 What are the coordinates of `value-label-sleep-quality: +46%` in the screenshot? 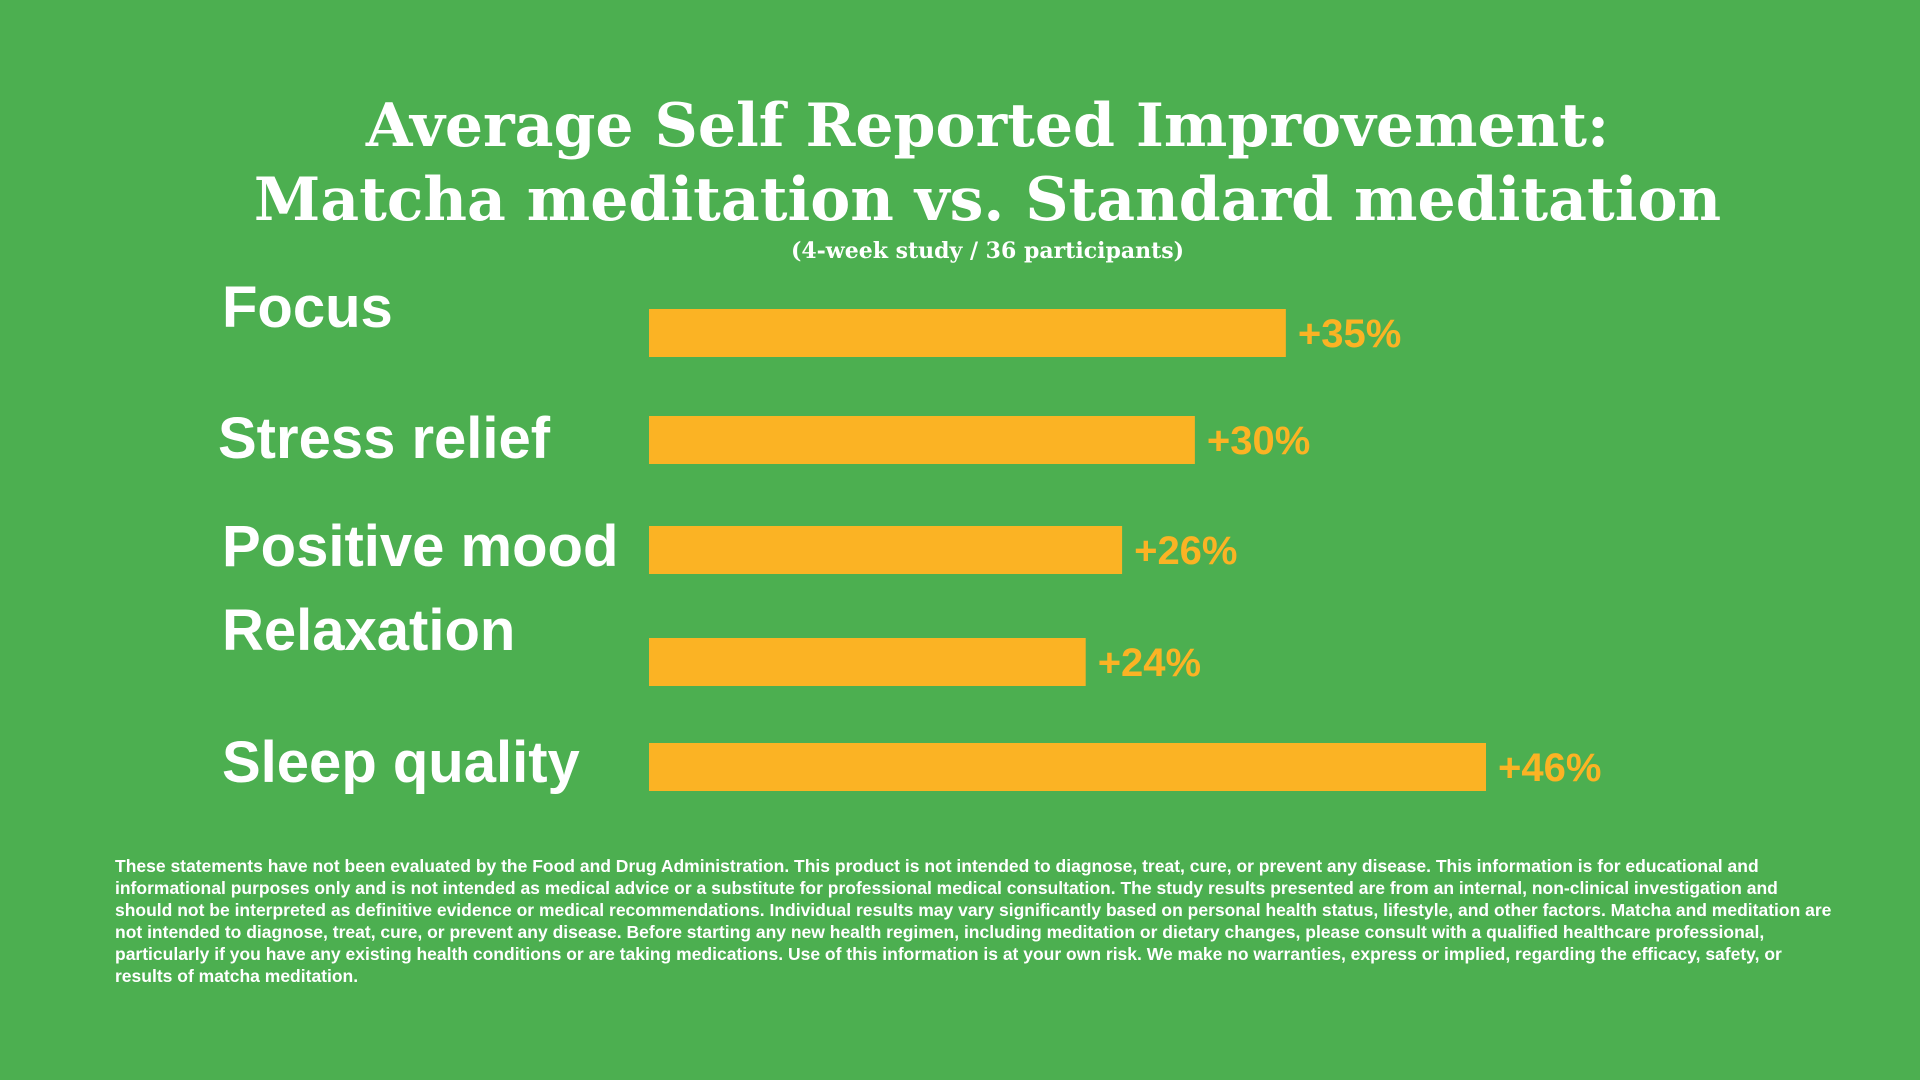 It's located at (1549, 768).